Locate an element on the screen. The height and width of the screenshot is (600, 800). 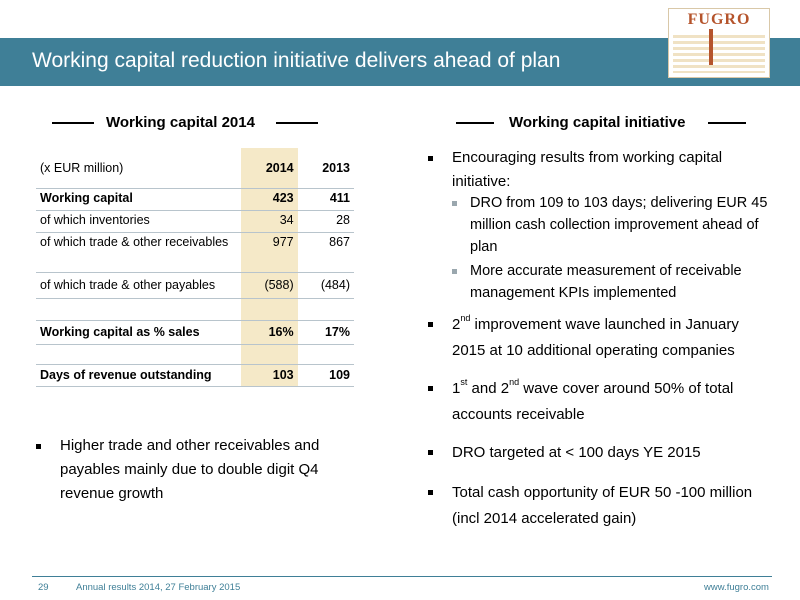
logo-stripes is located at coordinates (719, 54).